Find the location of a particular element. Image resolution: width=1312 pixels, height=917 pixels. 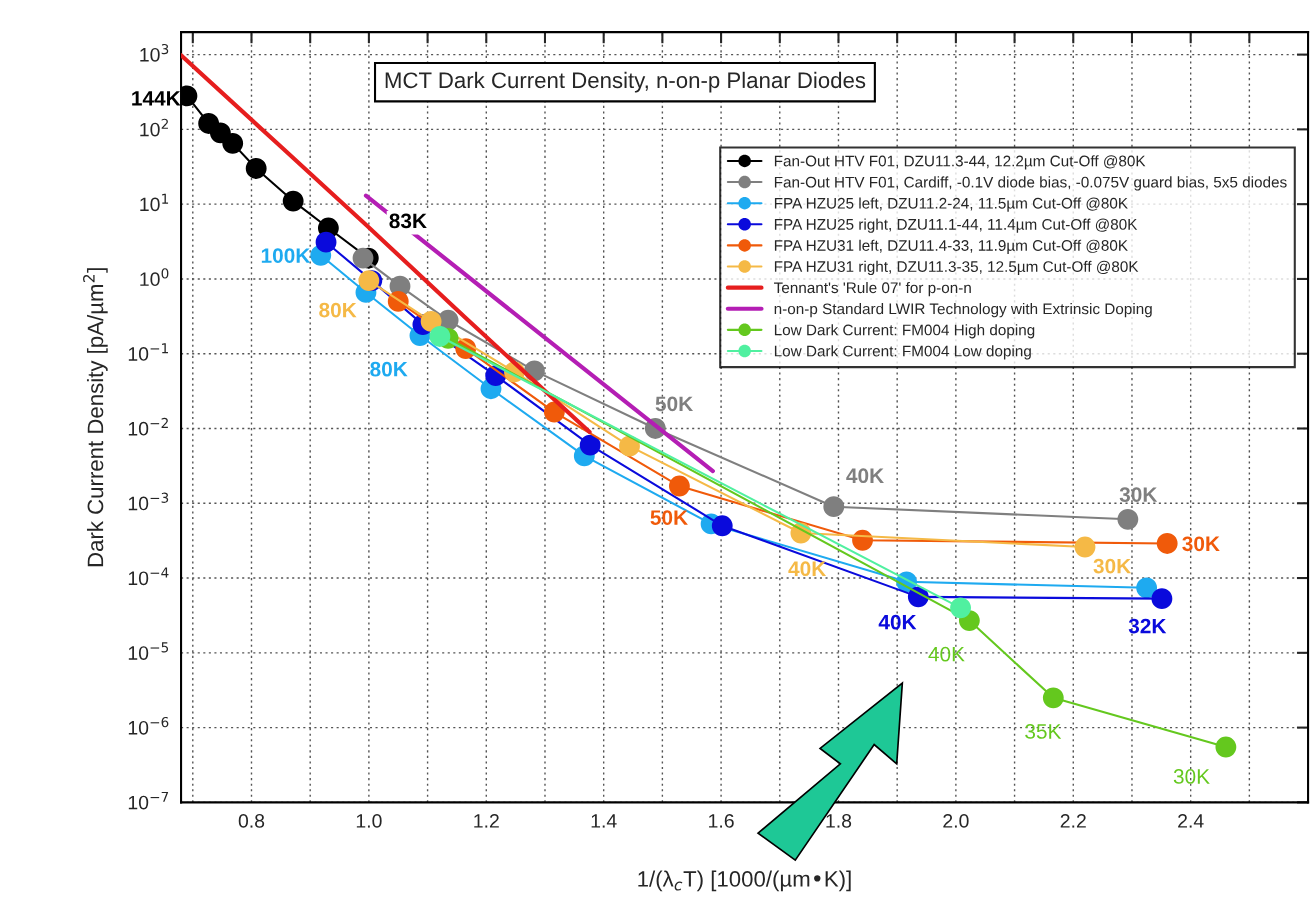

legend-label: Low Dark Current: FM004 Low doping is located at coordinates (902, 352).